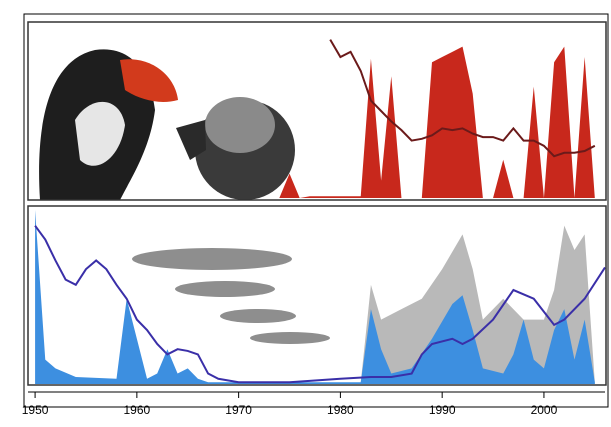  I want to click on chick-head, so click(240, 125).